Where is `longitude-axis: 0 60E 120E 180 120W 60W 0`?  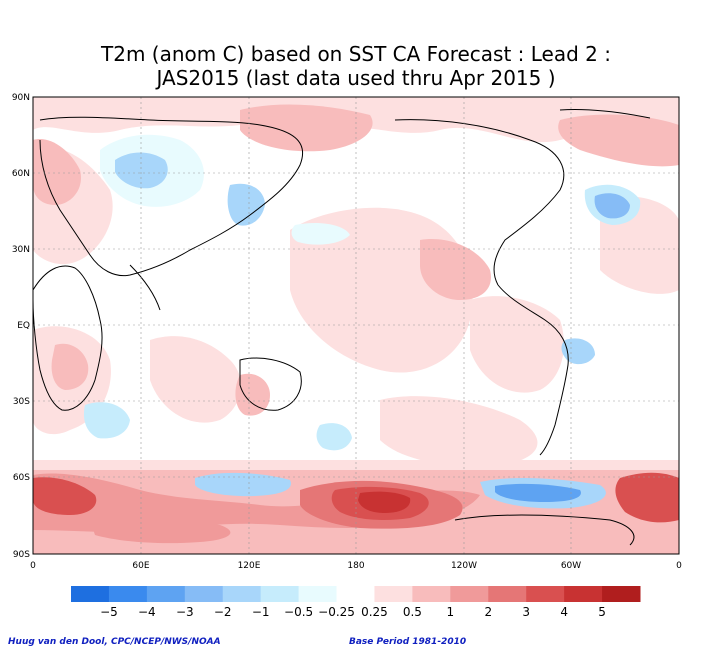 longitude-axis: 0 60E 120E 180 120W 60W 0 is located at coordinates (356, 566).